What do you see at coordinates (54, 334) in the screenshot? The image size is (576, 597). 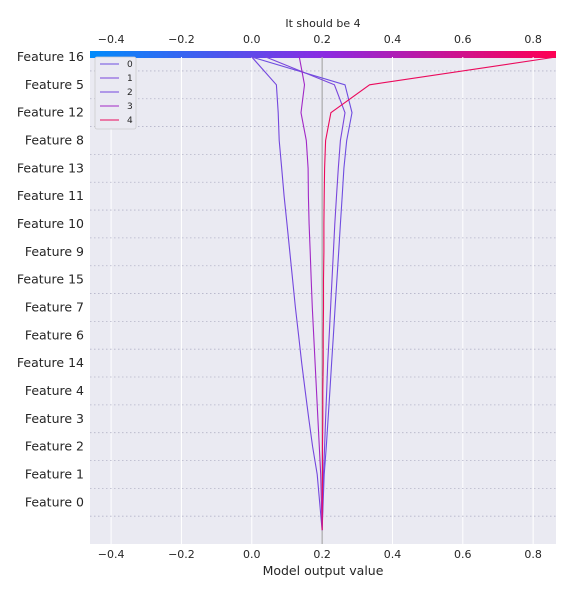 I see `feature-label: Feature 6` at bounding box center [54, 334].